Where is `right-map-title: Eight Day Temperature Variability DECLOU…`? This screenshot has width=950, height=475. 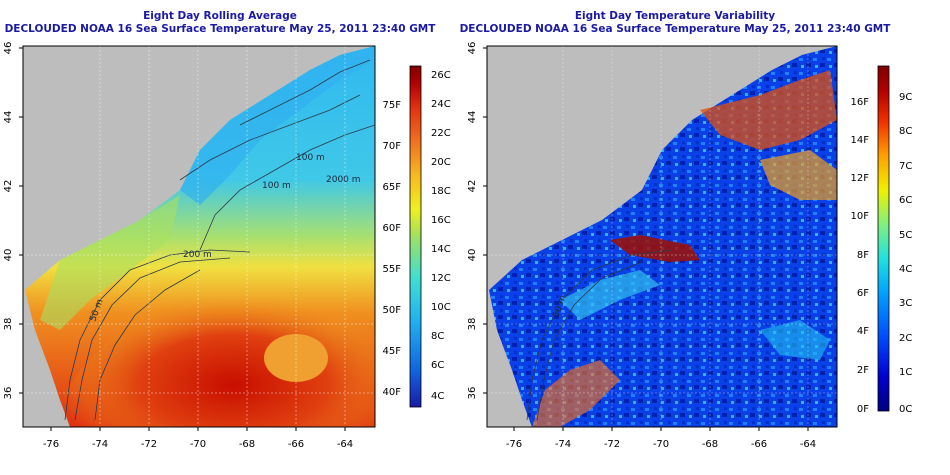 right-map-title: Eight Day Temperature Variability DECLOU… is located at coordinates (675, 23).